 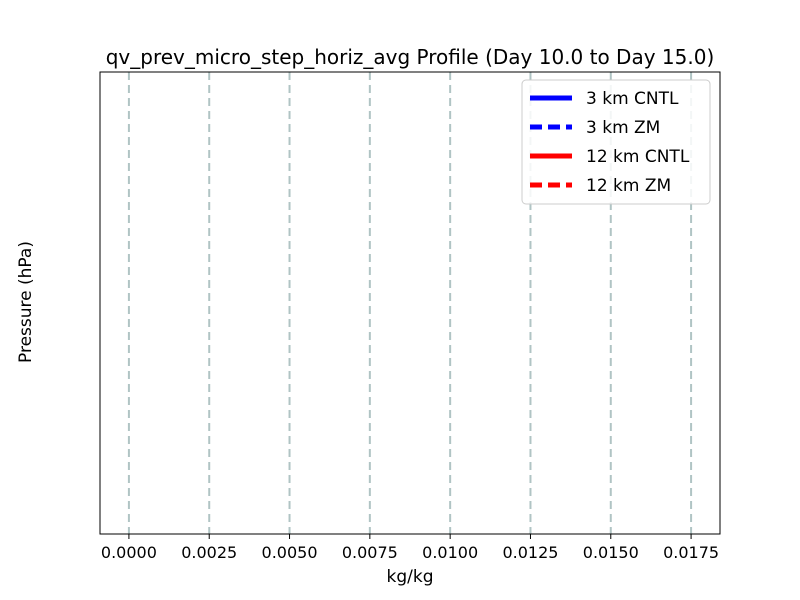 I want to click on legend-label-1: 3 km CNTL, so click(x=632, y=99).